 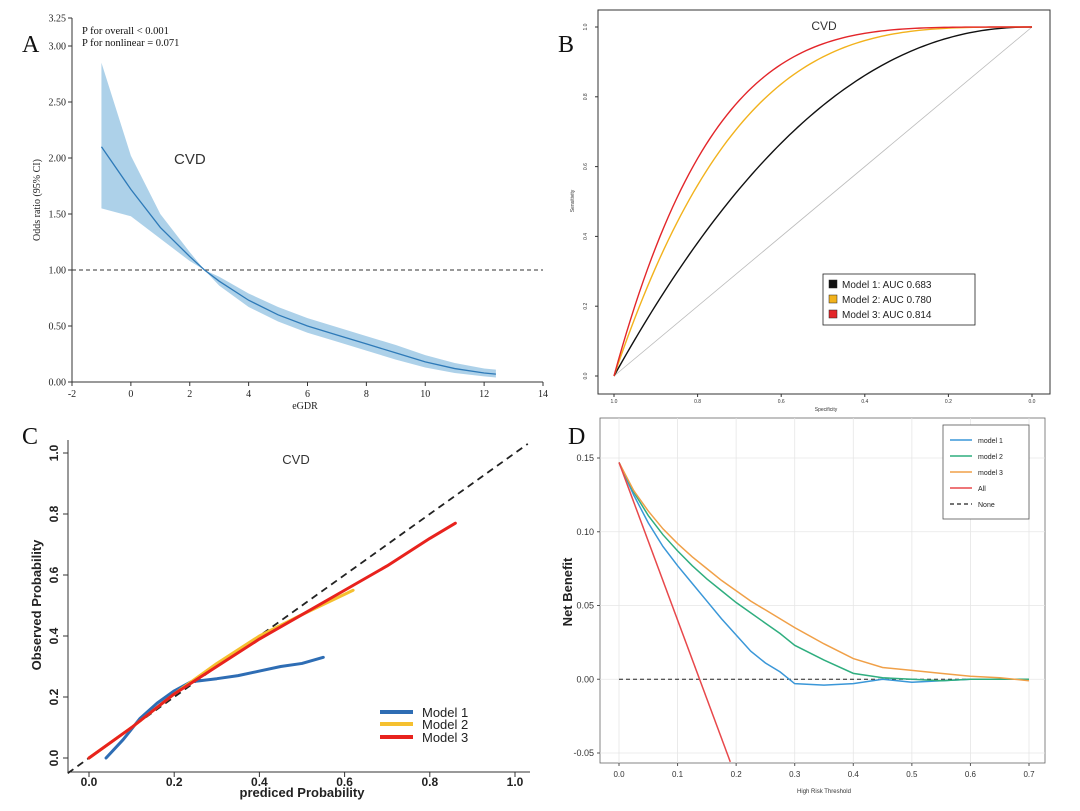 What do you see at coordinates (30, 437) in the screenshot?
I see `panel-c-letter: C` at bounding box center [30, 437].